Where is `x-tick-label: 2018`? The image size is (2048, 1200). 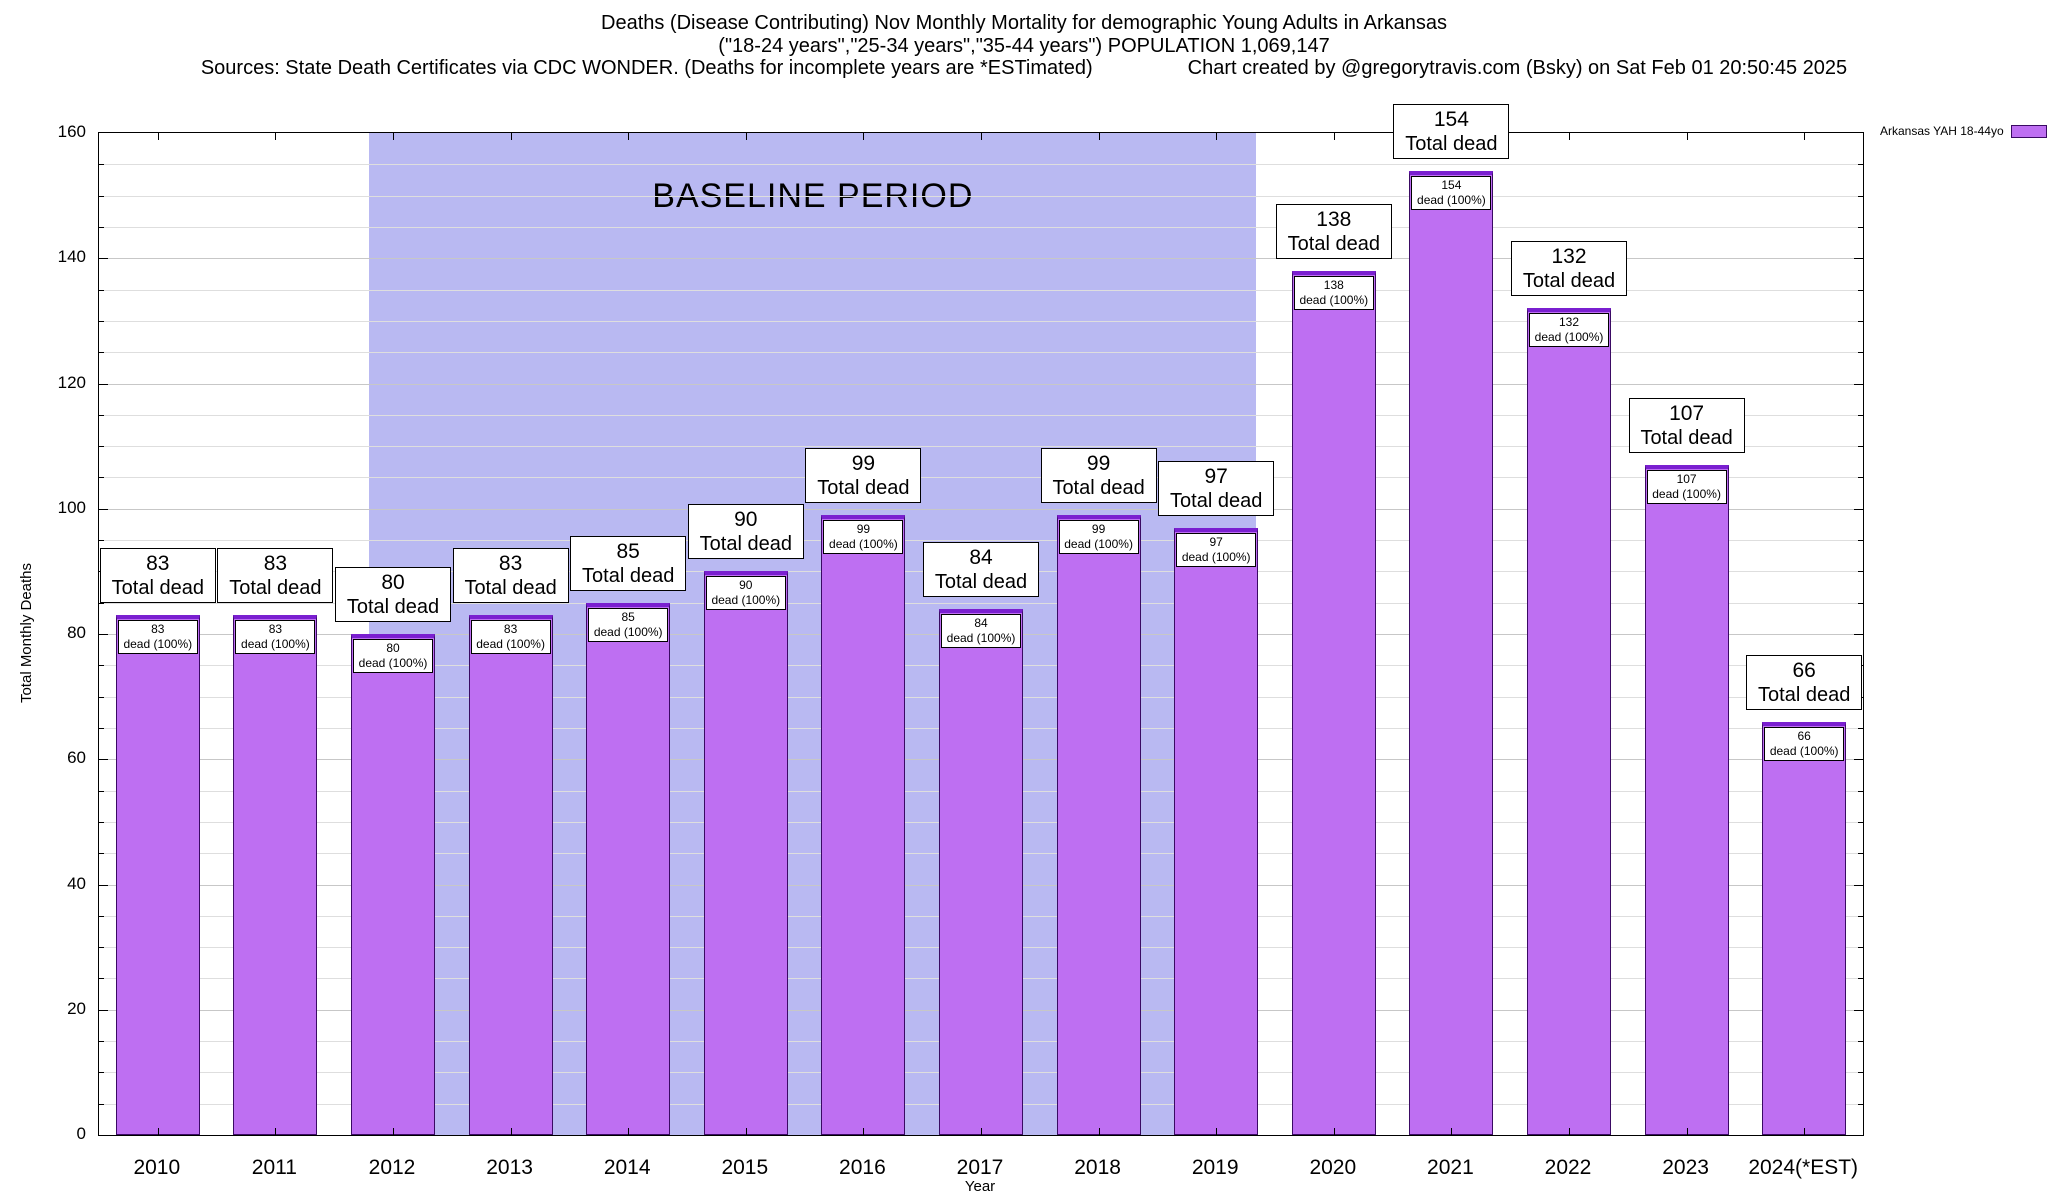 x-tick-label: 2018 is located at coordinates (1097, 1167).